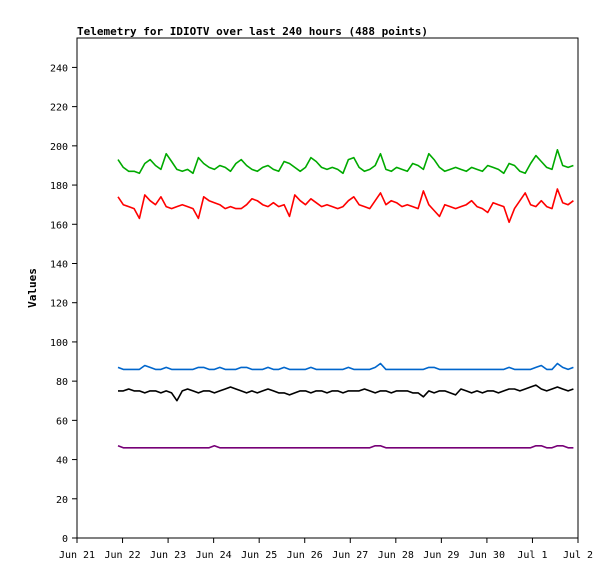  Describe the element at coordinates (578, 555) in the screenshot. I see `x-tick-label: Jul 2` at that location.